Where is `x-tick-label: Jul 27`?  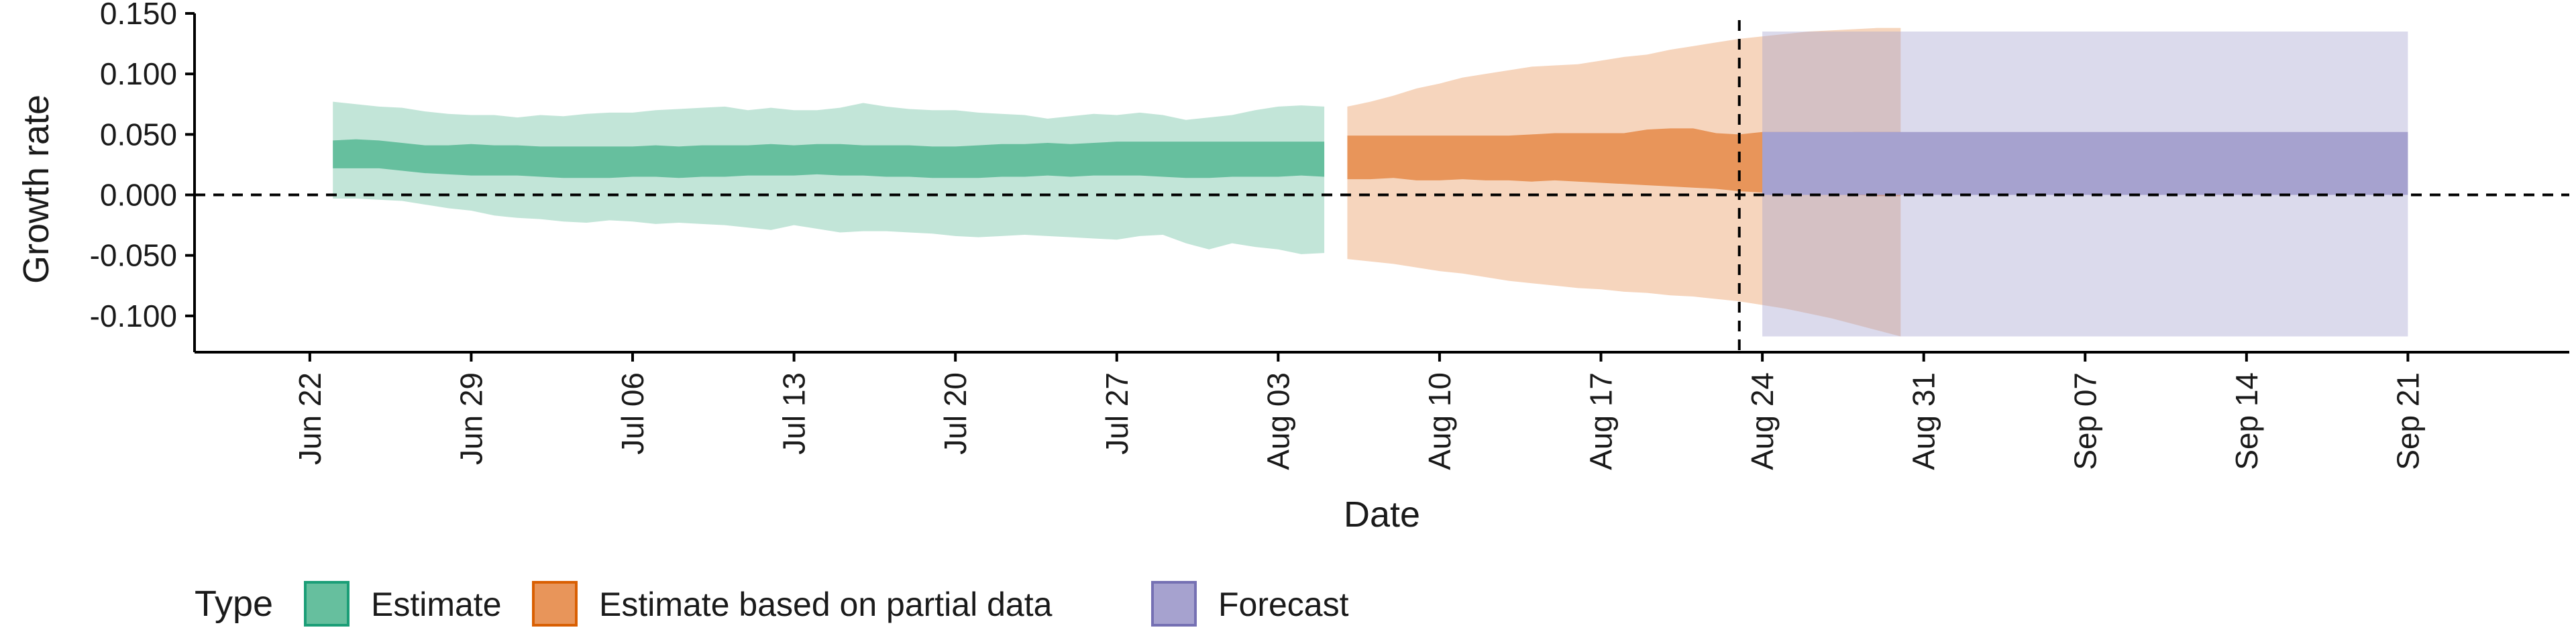
x-tick-label: Jul 27 is located at coordinates (1116, 413).